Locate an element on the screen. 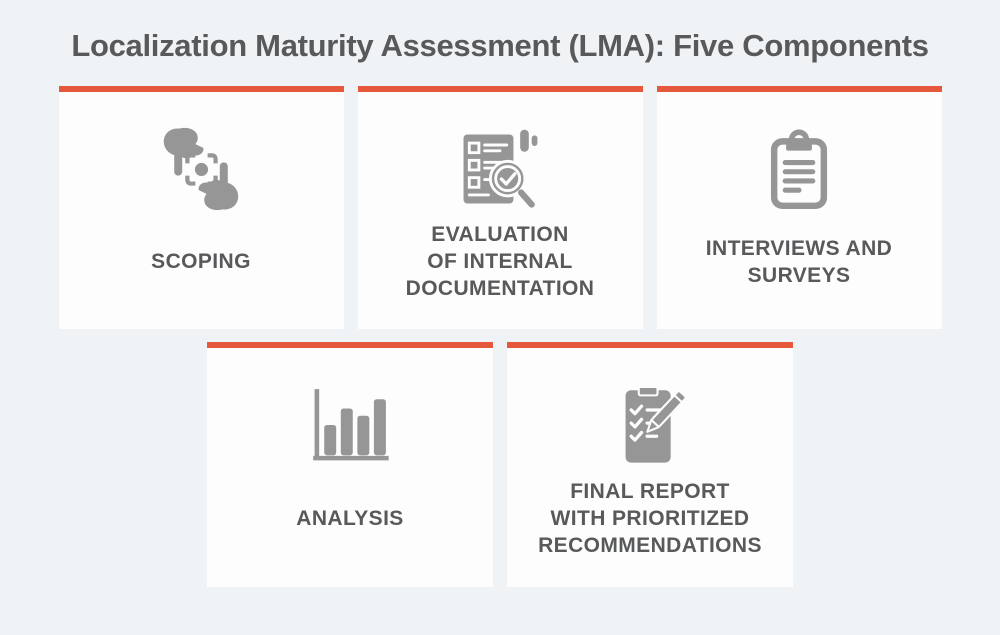 This screenshot has width=1000, height=635. checklist-magnifier-icon is located at coordinates (500, 168).